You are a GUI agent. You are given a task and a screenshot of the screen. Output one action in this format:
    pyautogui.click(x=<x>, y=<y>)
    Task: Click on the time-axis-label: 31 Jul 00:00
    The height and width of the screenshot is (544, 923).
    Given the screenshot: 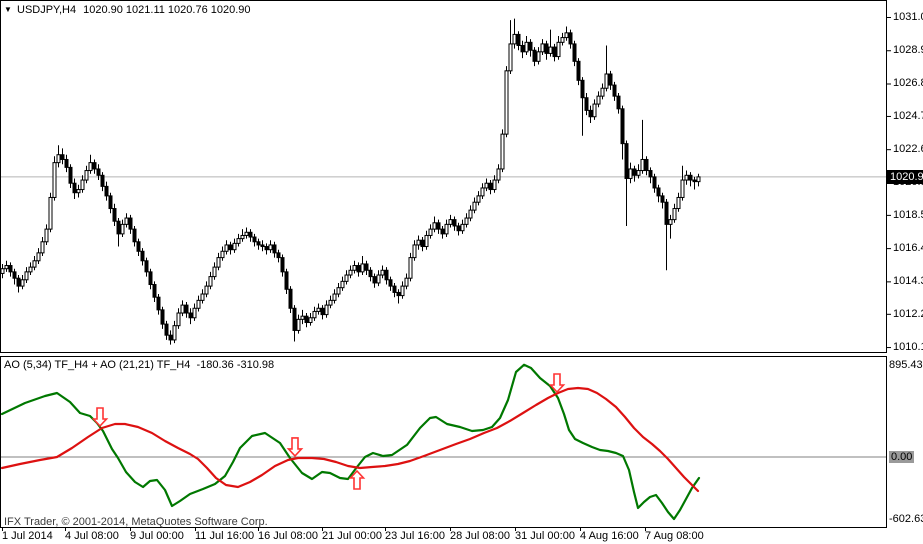 What is the action you would take?
    pyautogui.click(x=545, y=536)
    